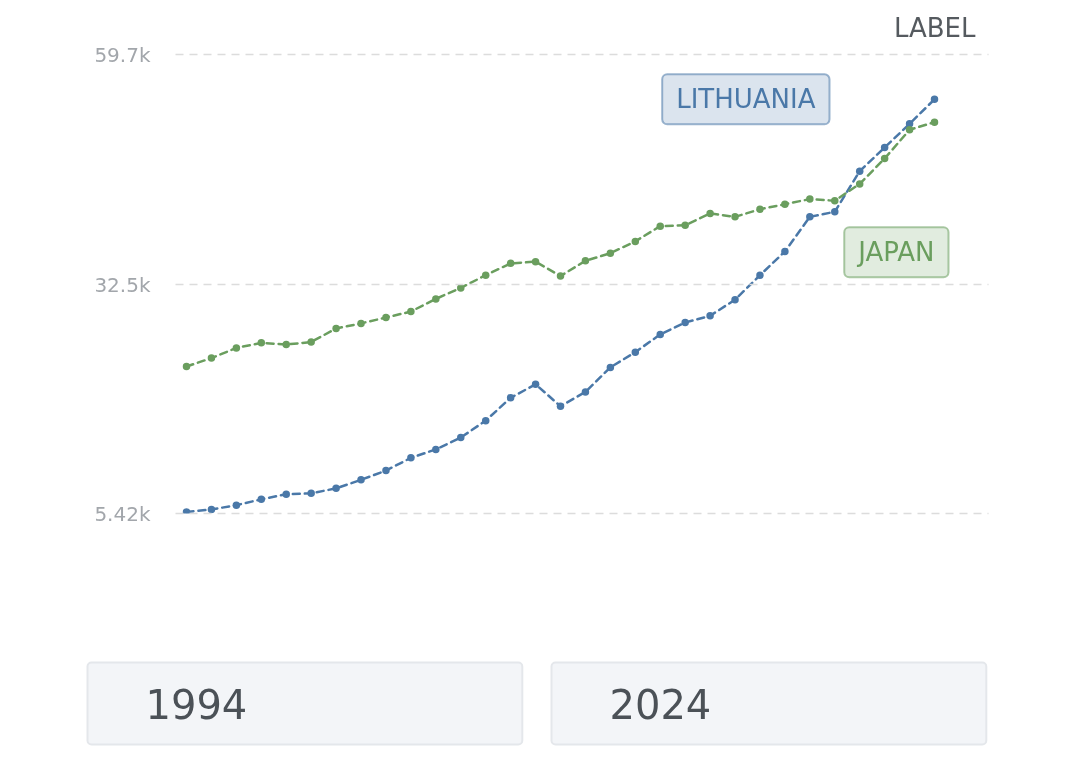  What do you see at coordinates (122, 54) in the screenshot?
I see `y-tick-label: 59.7k` at bounding box center [122, 54].